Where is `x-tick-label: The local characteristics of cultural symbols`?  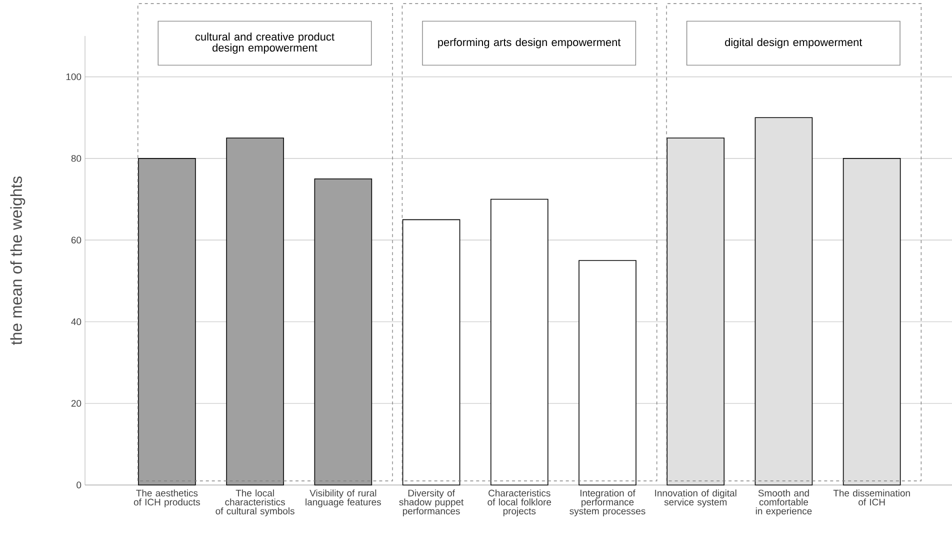 x-tick-label: The local characteristics of cultural symbols is located at coordinates (255, 503).